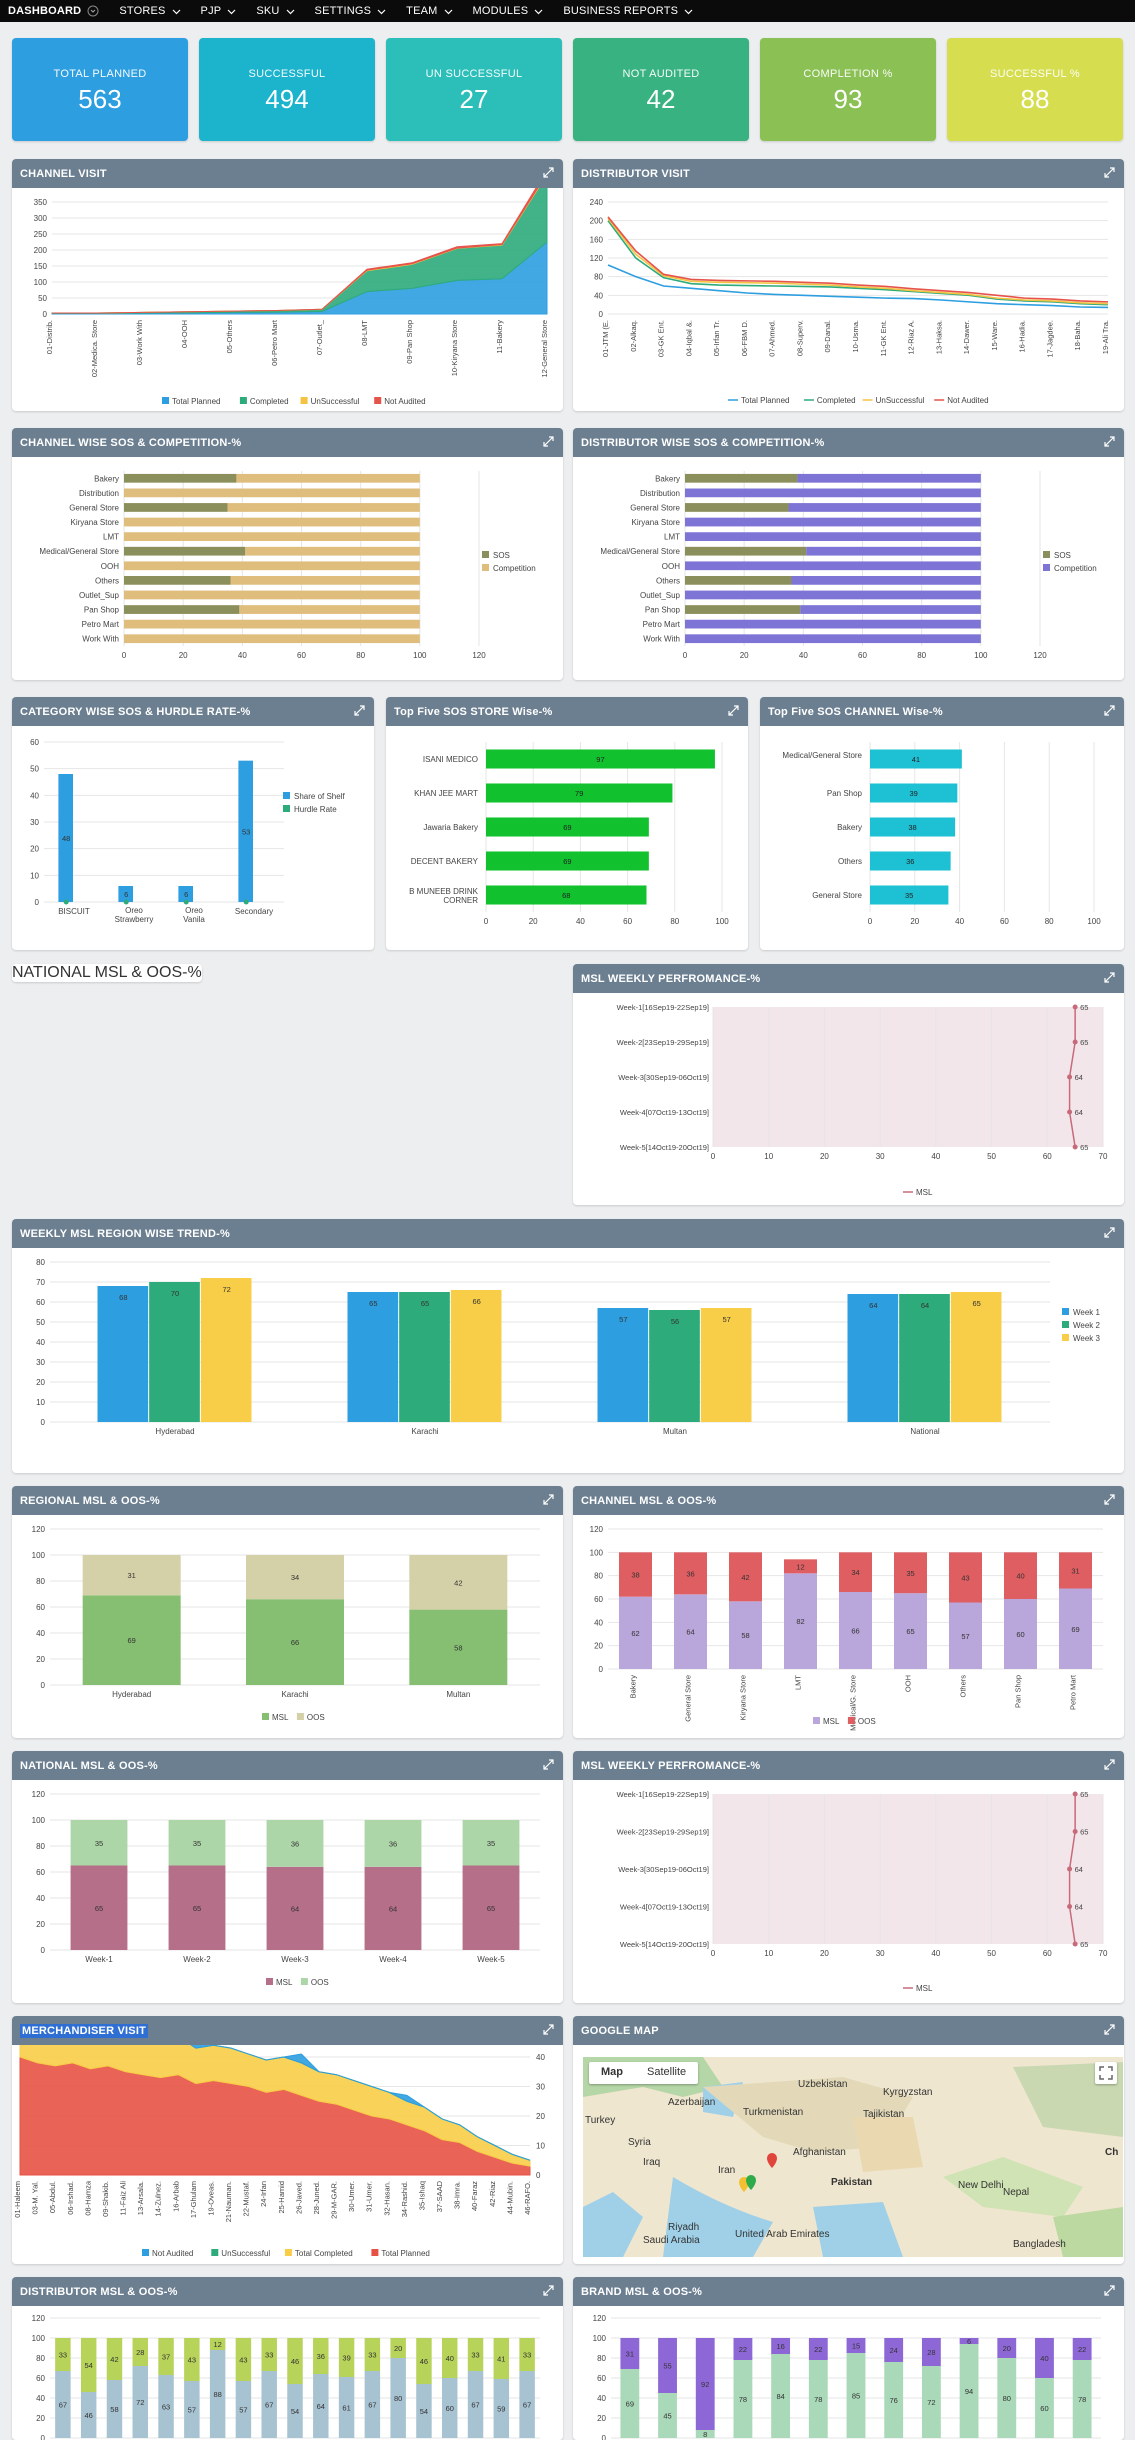 This screenshot has width=1135, height=2440. I want to click on fullscreen-icon, so click(1106, 2073).